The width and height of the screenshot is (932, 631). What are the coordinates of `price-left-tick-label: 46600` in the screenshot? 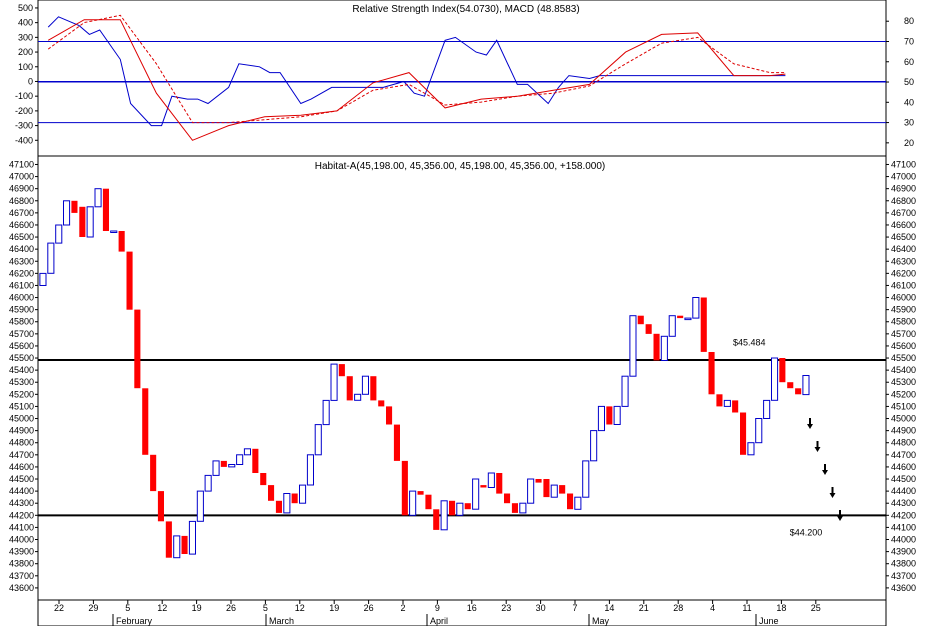 It's located at (21, 225).